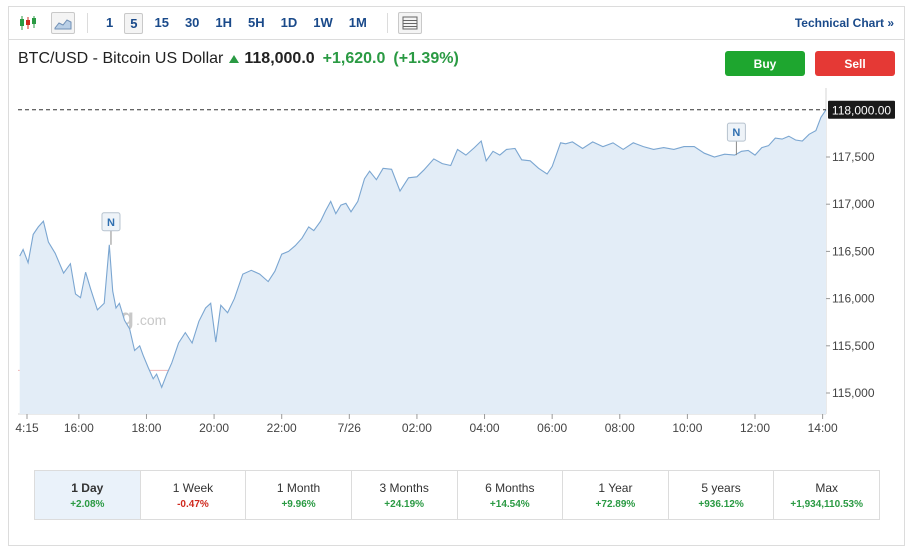  What do you see at coordinates (161, 22) in the screenshot?
I see `timeframe-15: 15` at bounding box center [161, 22].